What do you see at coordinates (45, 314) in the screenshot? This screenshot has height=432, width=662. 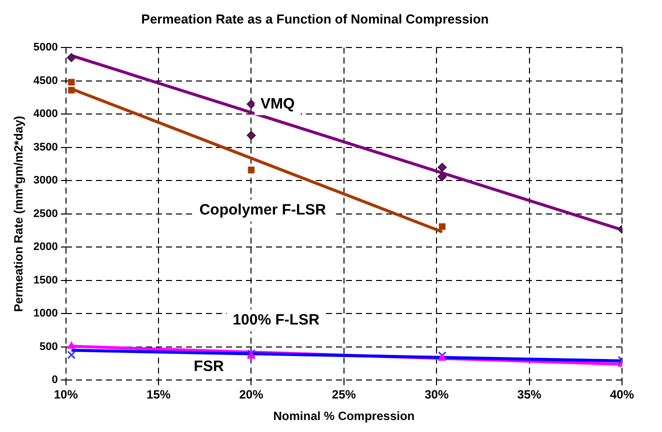 I see `y-tick-label: 1000` at bounding box center [45, 314].